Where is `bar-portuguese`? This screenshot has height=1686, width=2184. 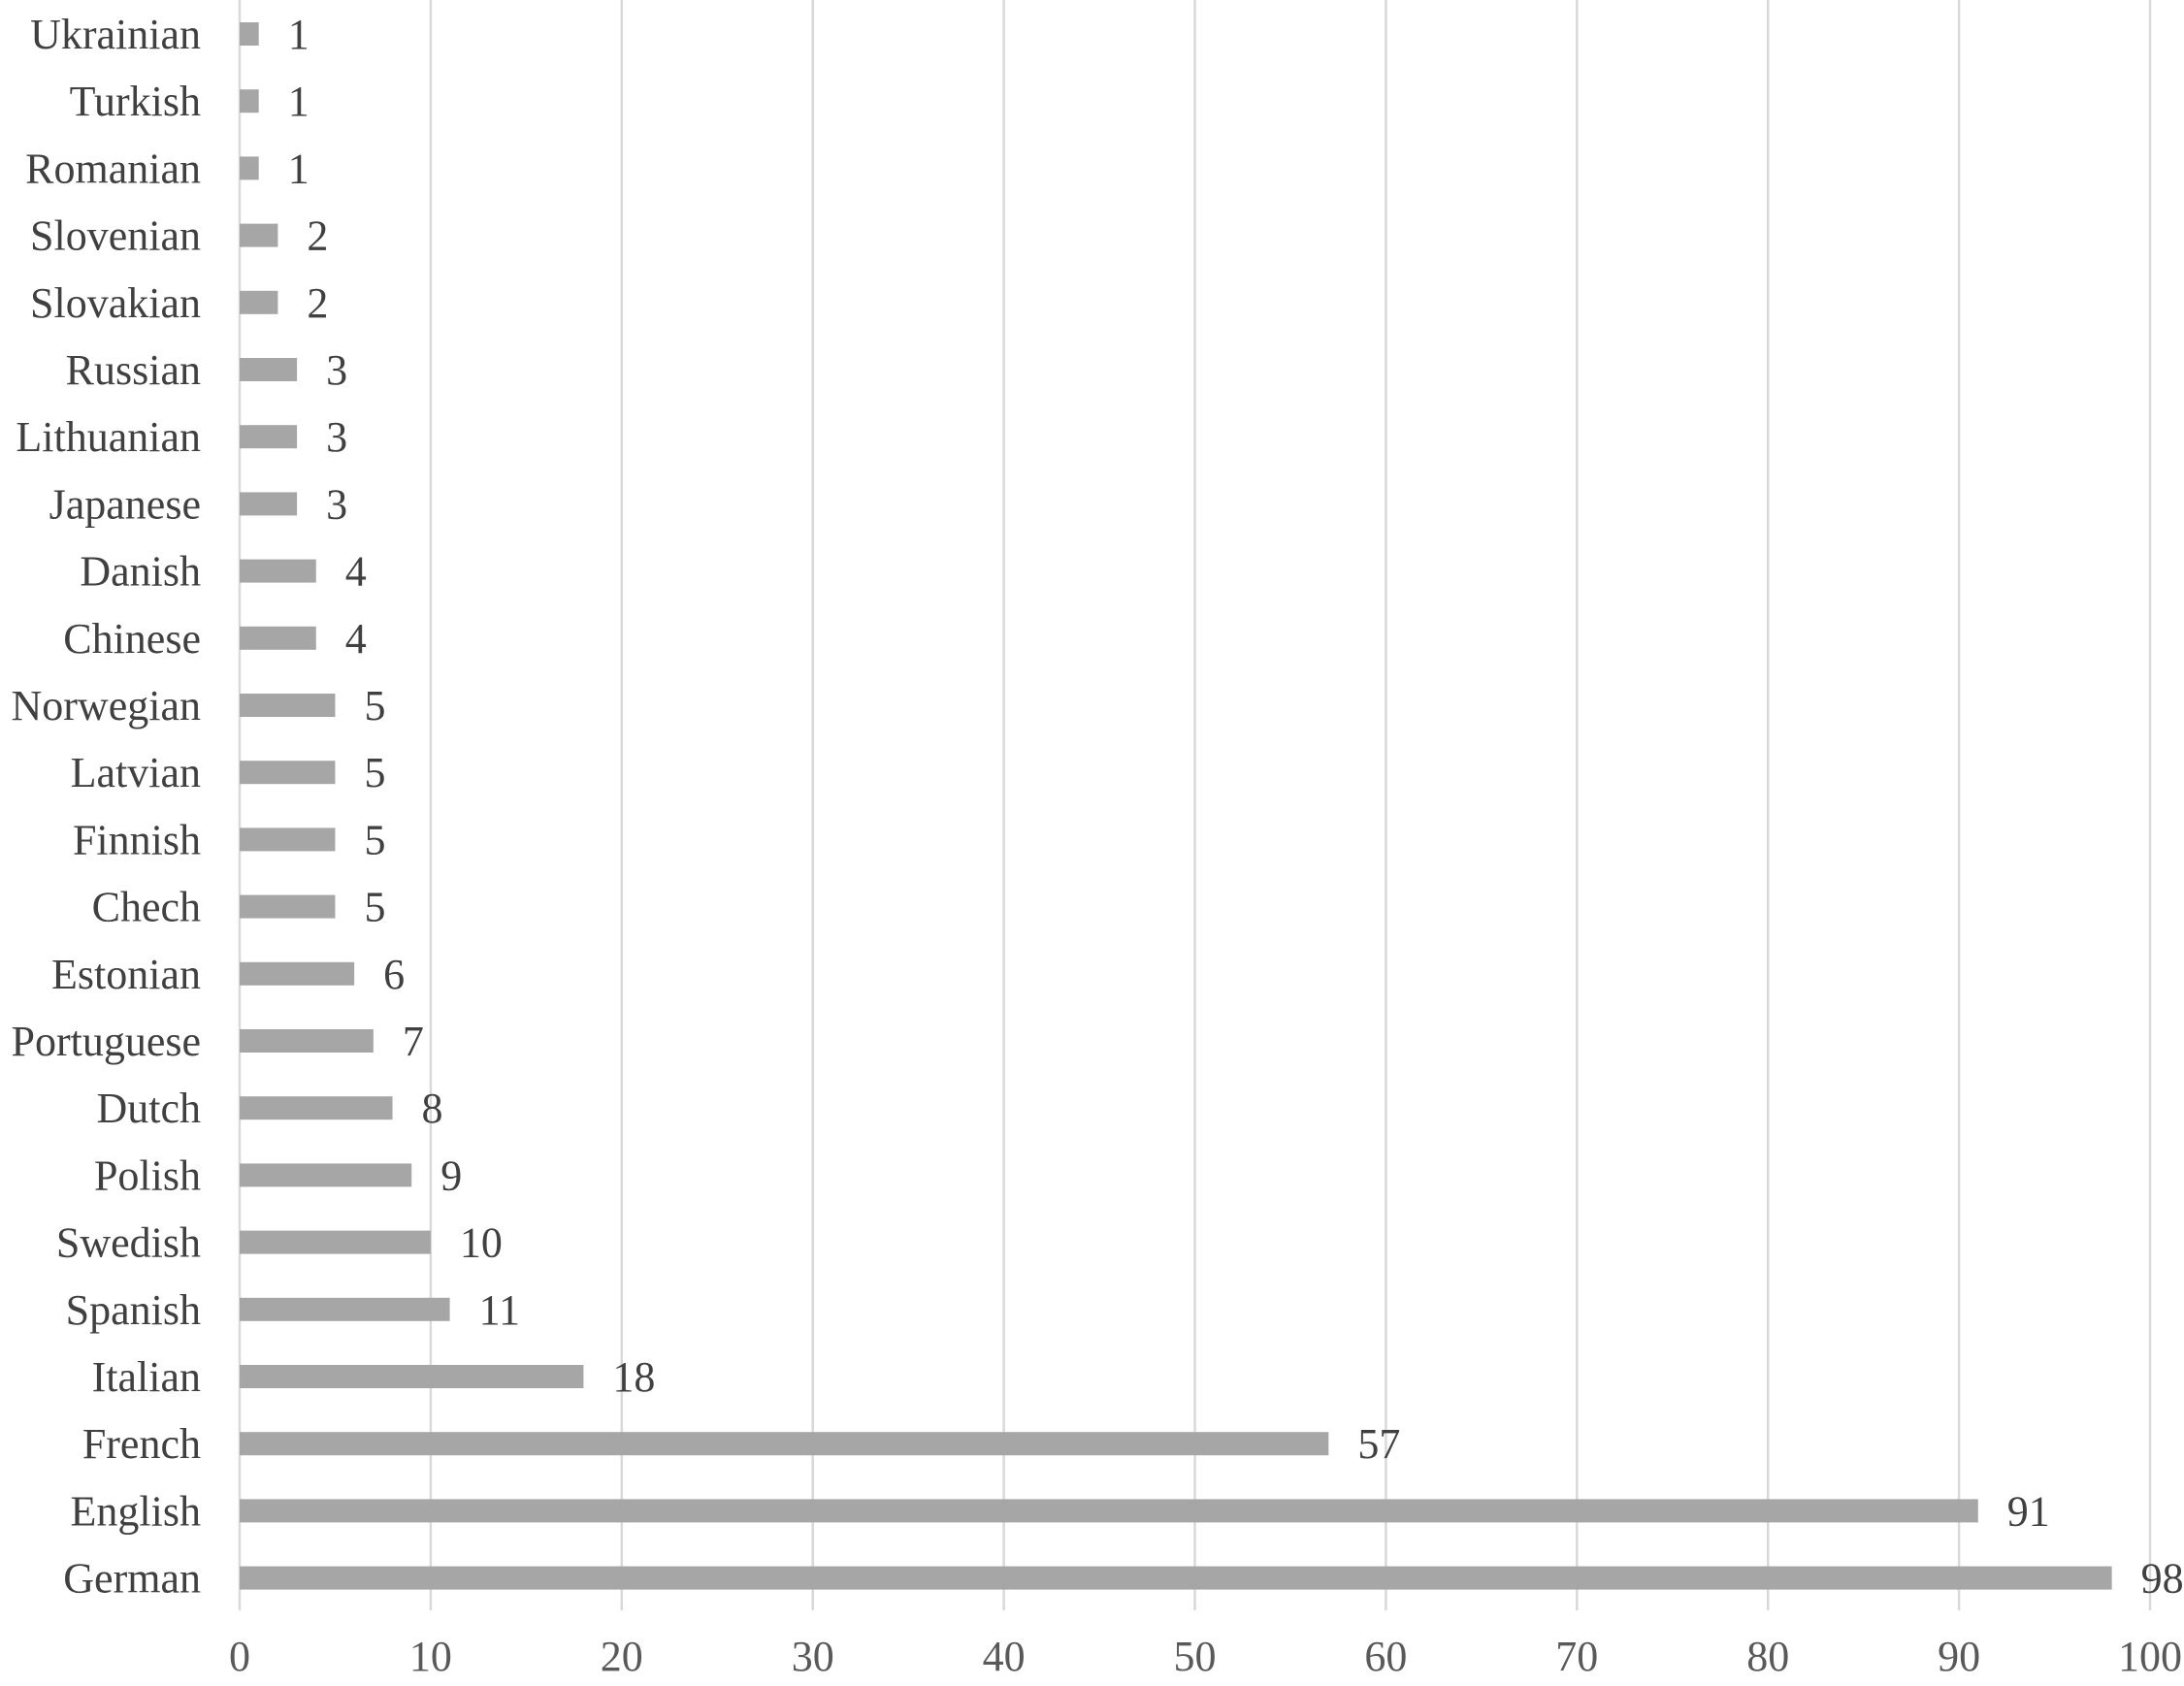
bar-portuguese is located at coordinates (307, 1041).